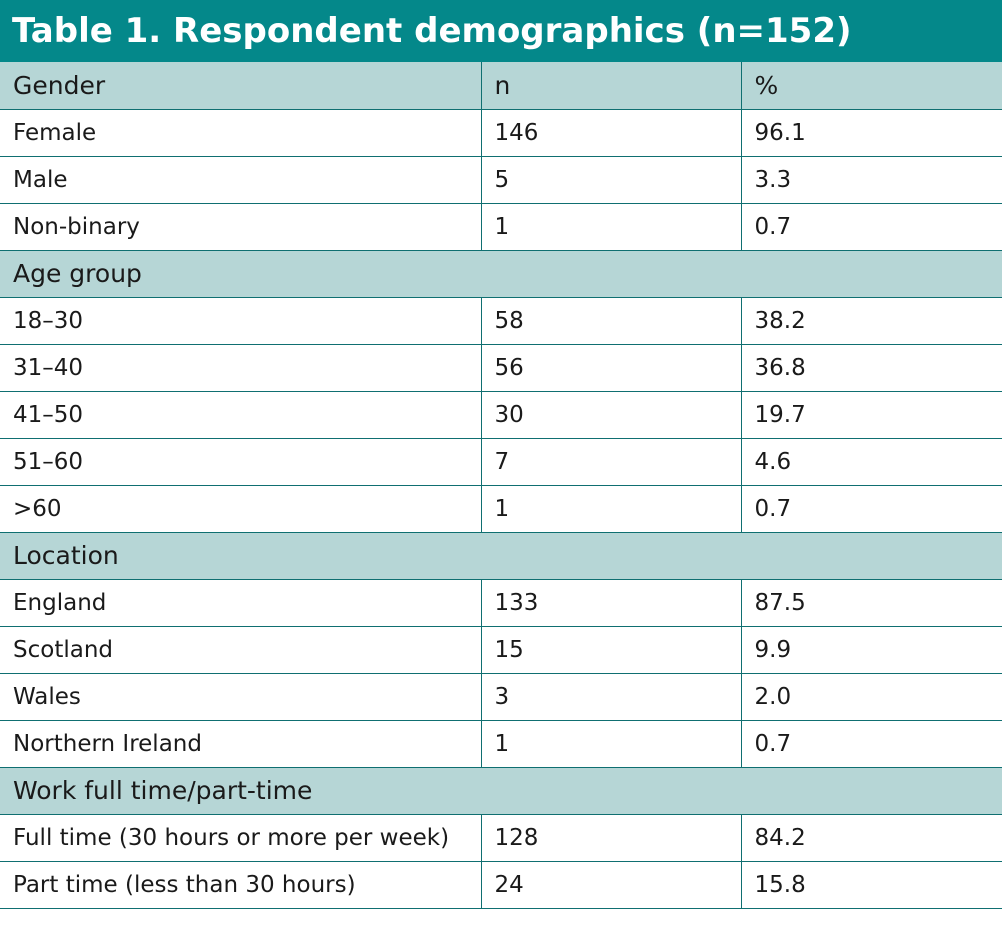 This screenshot has height=932, width=1002. I want to click on section-label: Age group, so click(501, 273).